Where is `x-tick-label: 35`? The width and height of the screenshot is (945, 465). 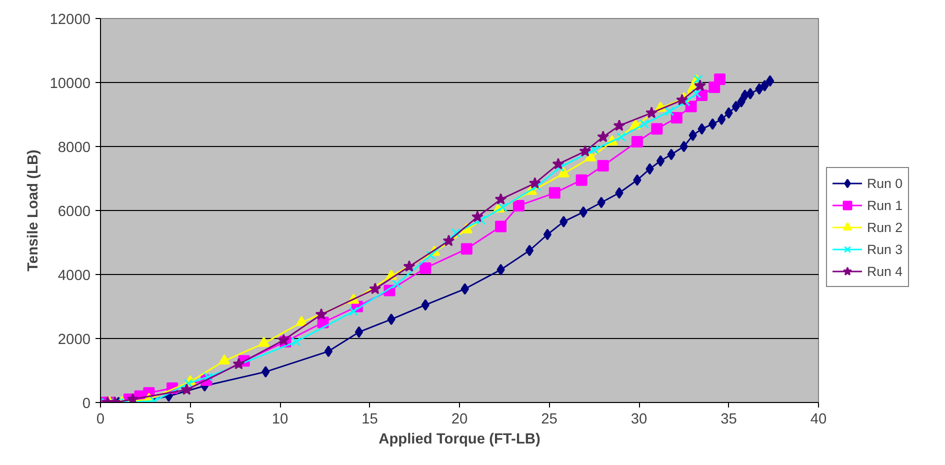 x-tick-label: 35 is located at coordinates (728, 420).